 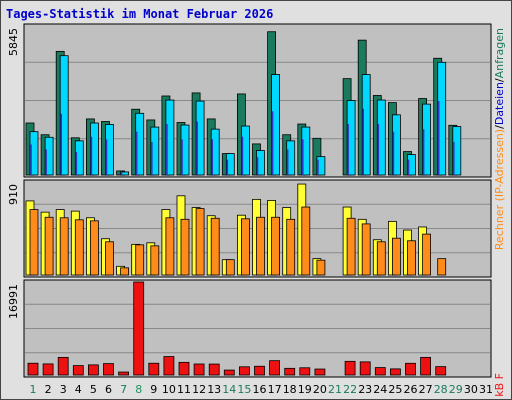 What do you see at coordinates (260, 389) in the screenshot?
I see `x-tick-label: 16` at bounding box center [260, 389].